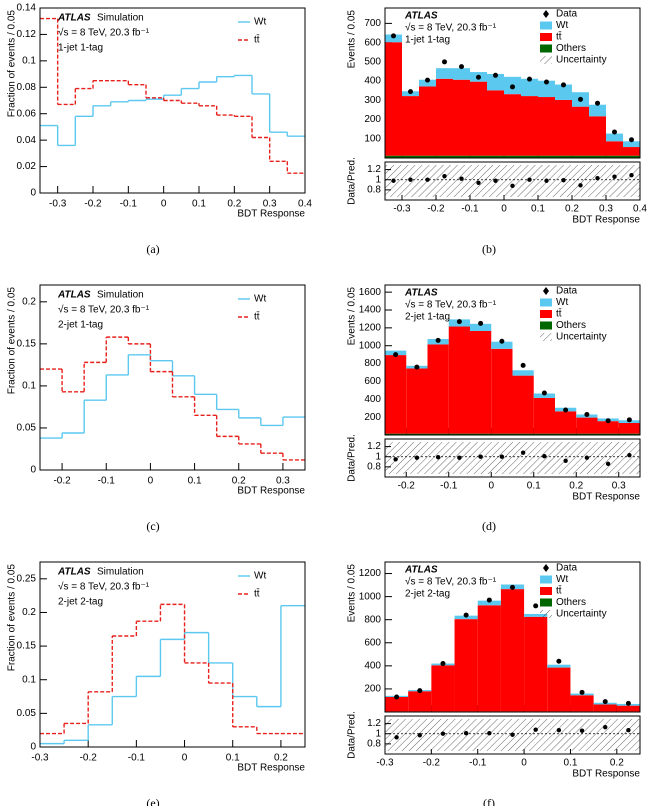 The width and height of the screenshot is (651, 806). What do you see at coordinates (512, 458) in the screenshot?
I see `uncertainty-band` at bounding box center [512, 458].